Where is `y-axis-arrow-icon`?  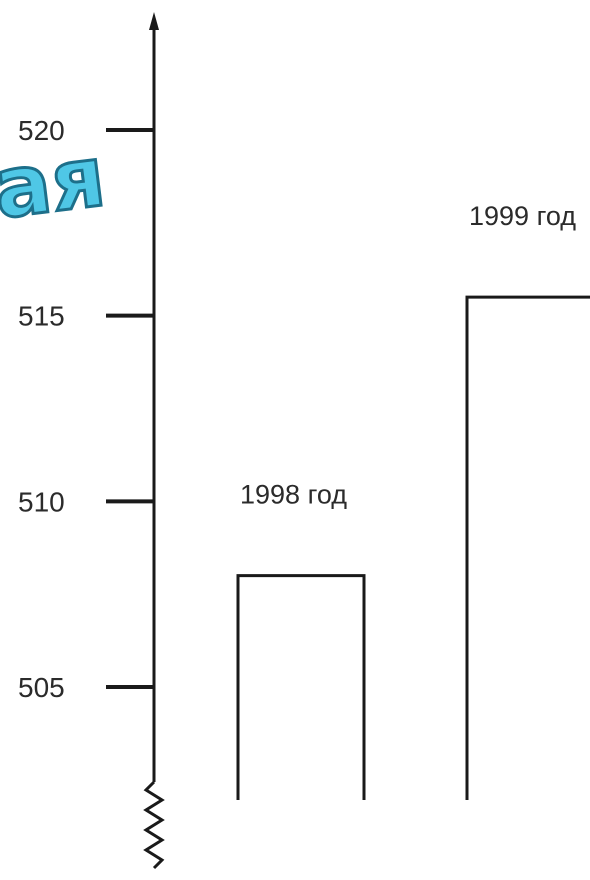 y-axis-arrow-icon is located at coordinates (154, 21).